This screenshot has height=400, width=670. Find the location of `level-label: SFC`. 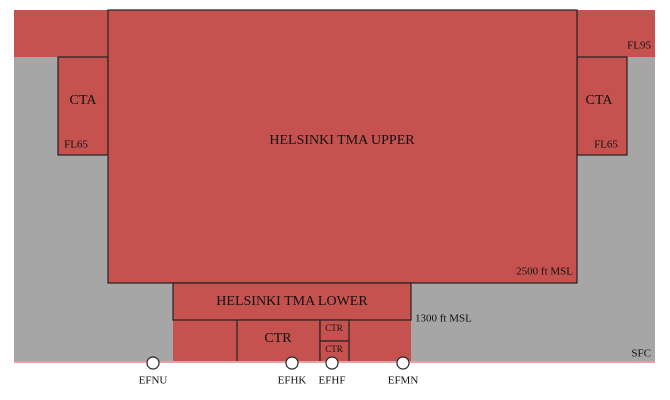

level-label: SFC is located at coordinates (641, 354).